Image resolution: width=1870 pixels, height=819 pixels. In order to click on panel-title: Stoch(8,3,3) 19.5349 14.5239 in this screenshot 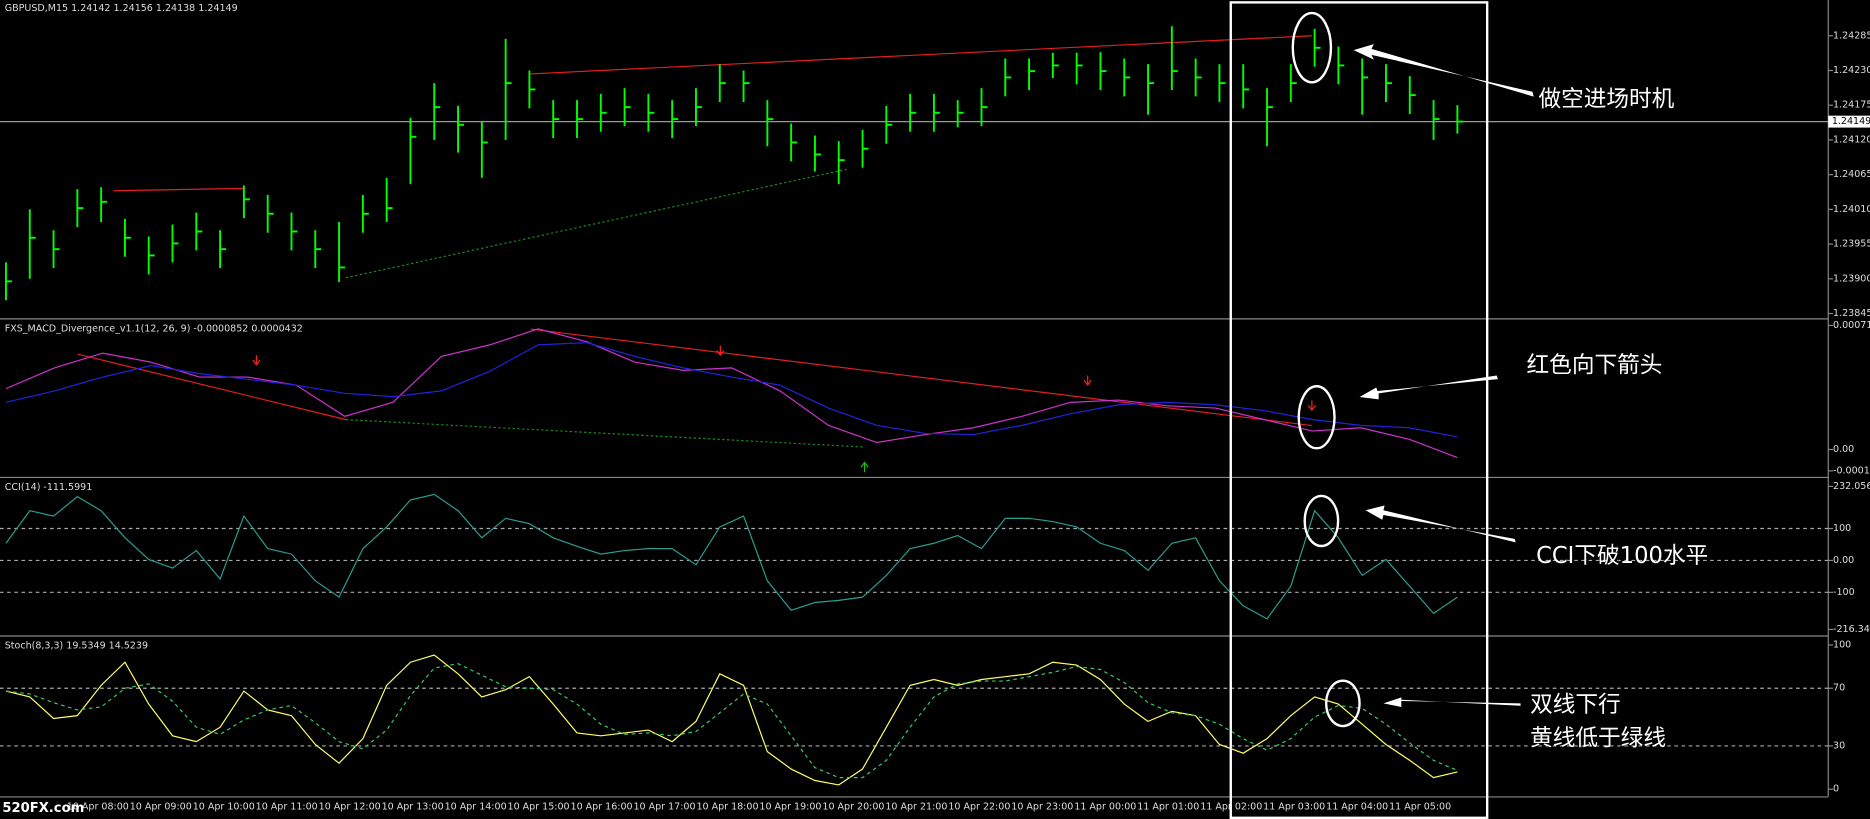, I will do `click(76, 646)`.